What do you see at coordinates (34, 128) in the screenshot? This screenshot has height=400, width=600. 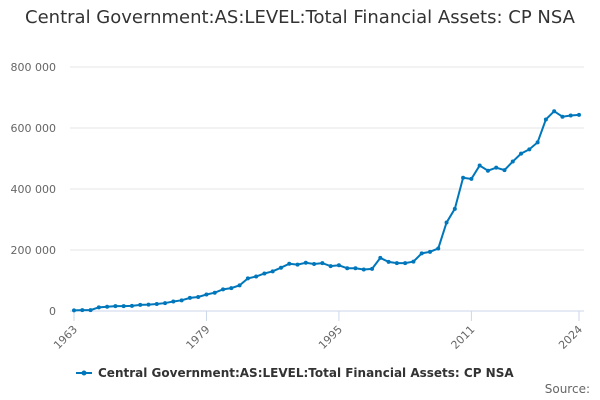 I see `y-tick-label: 600 000` at bounding box center [34, 128].